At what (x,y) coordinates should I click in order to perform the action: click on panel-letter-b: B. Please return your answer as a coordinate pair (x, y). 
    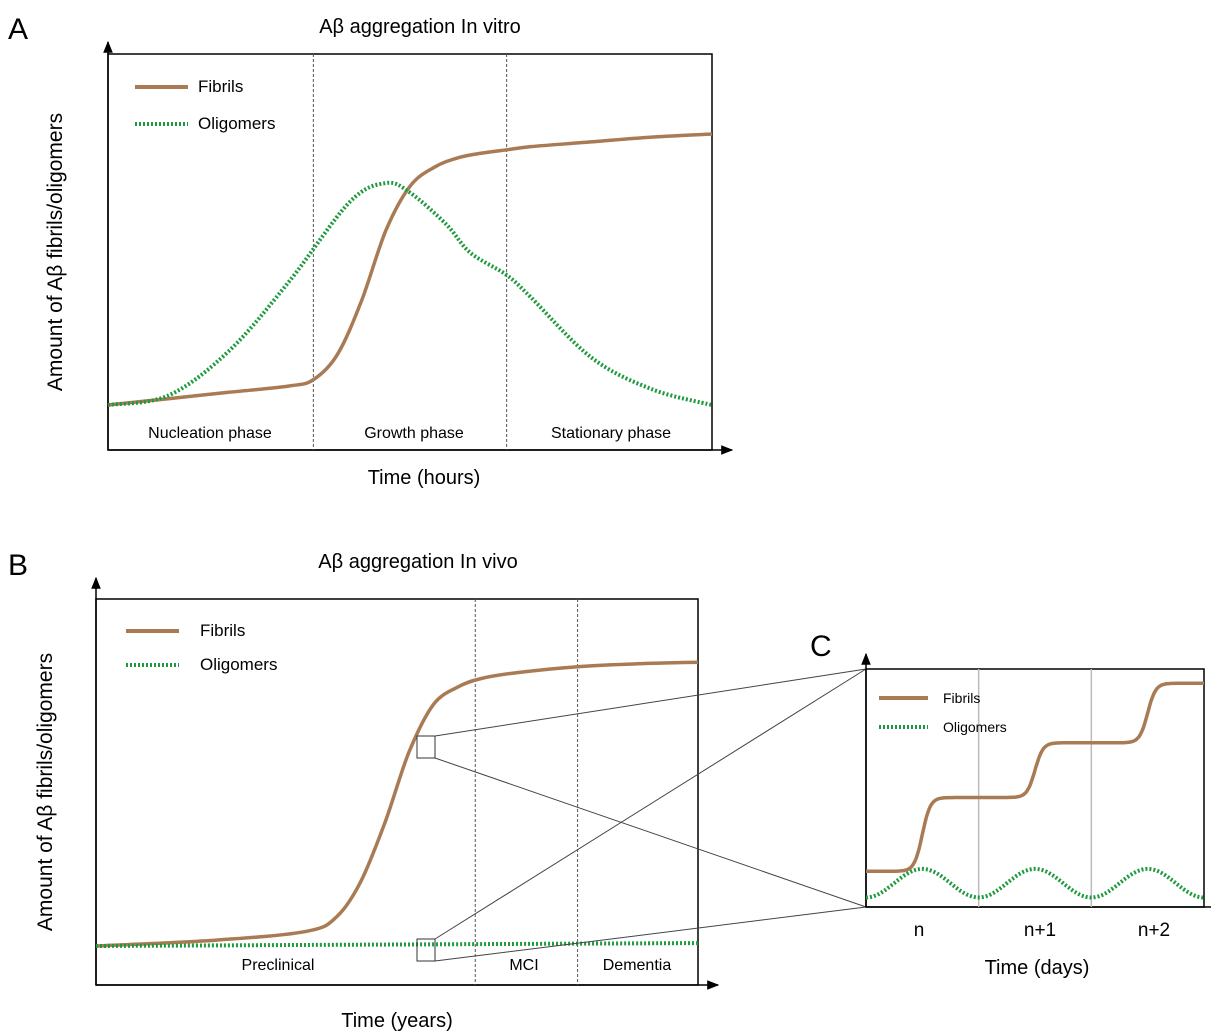
    Looking at the image, I should click on (18, 565).